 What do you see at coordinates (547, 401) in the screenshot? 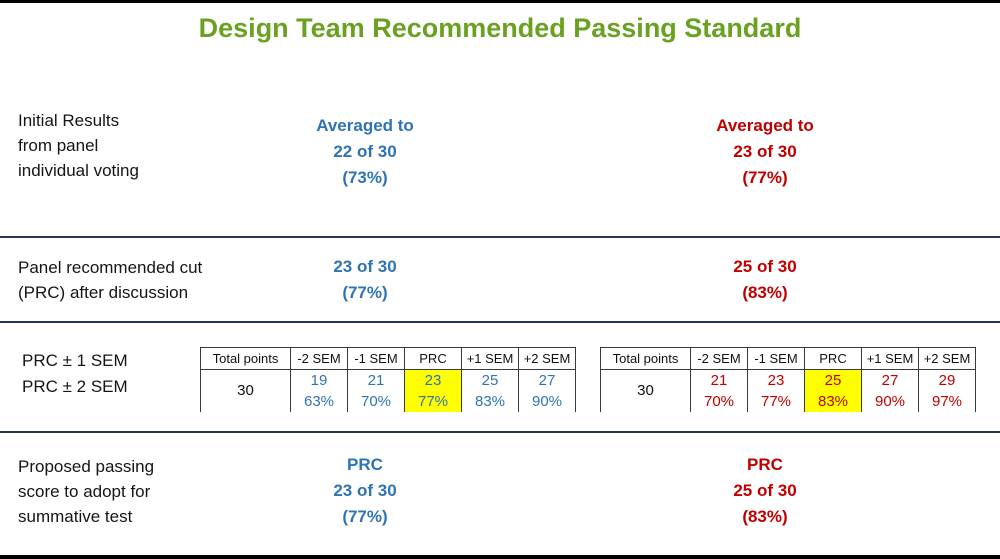
I see `percent-plus-2-sem: 90%` at bounding box center [547, 401].